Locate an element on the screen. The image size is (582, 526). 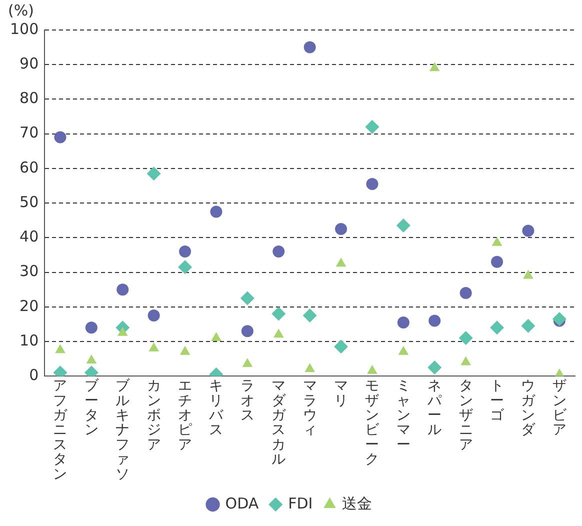
x-tick-label: ミャンマー is located at coordinates (403, 415).